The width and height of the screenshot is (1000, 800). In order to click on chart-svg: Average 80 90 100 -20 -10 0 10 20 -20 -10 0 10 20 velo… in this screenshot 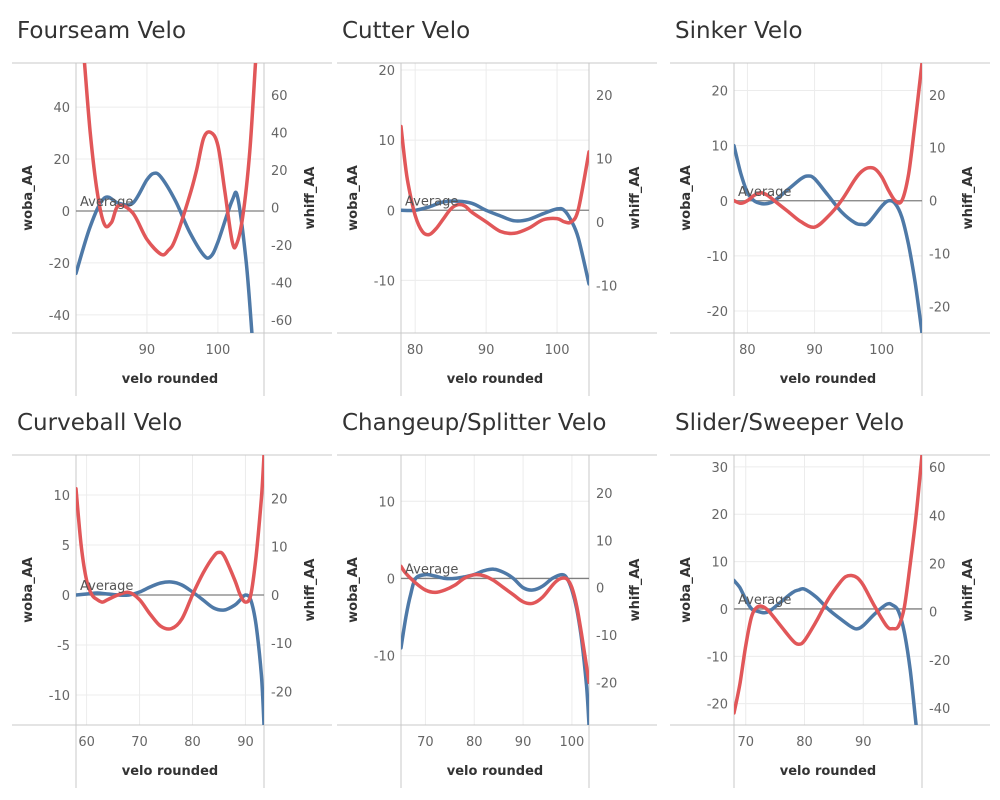, I will do `click(830, 229)`.